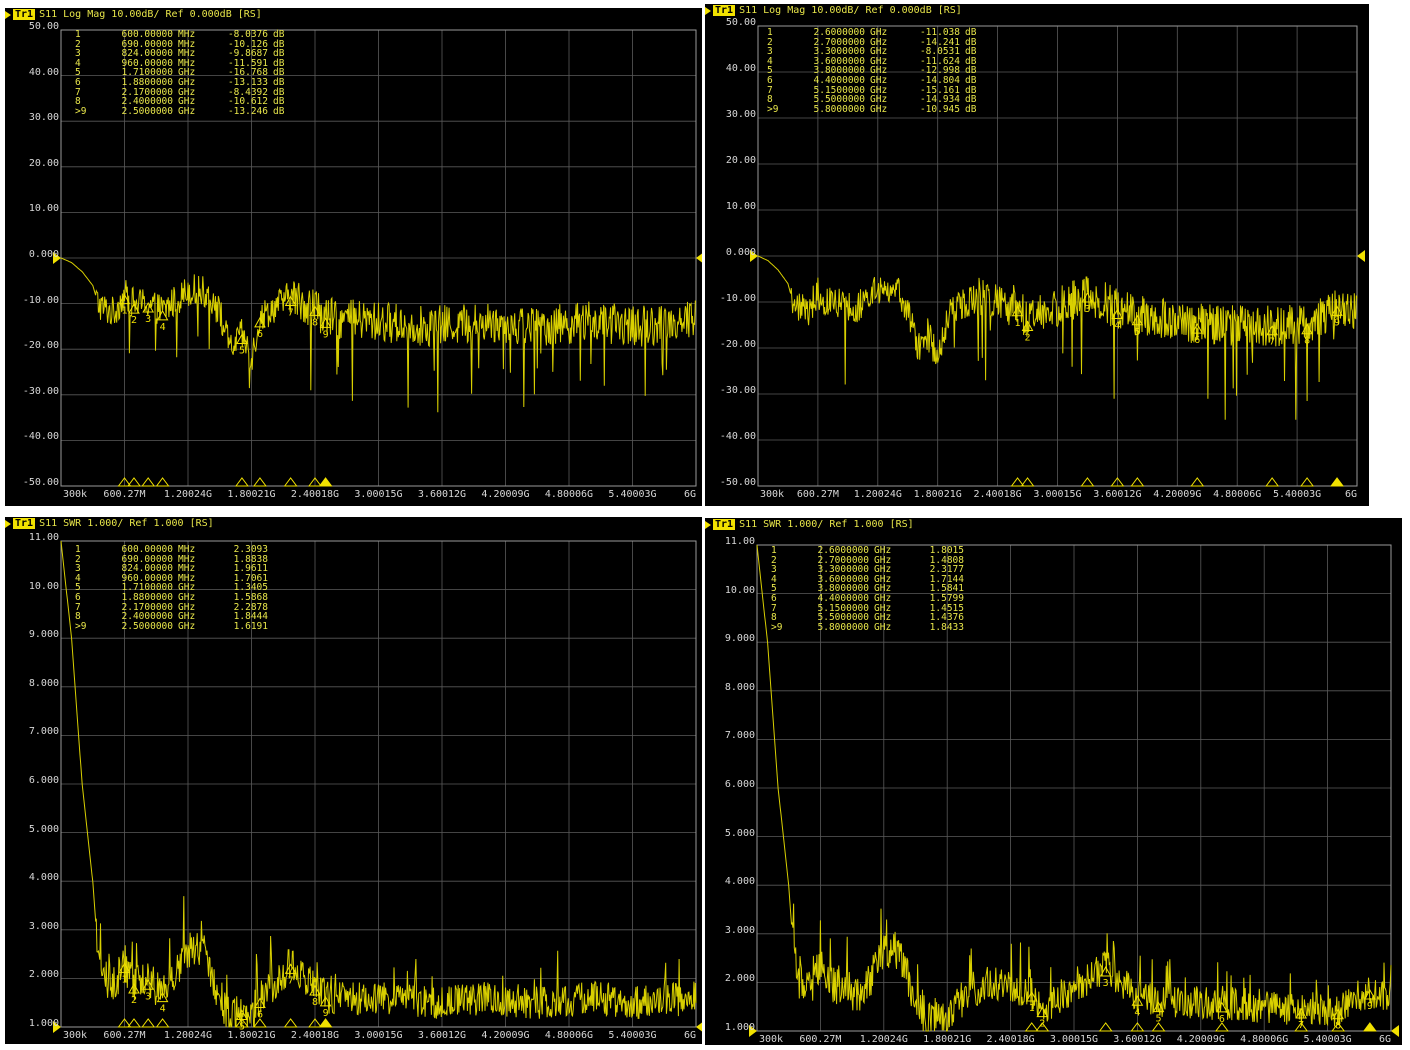 The width and height of the screenshot is (1410, 1050). What do you see at coordinates (1222, 1019) in the screenshot?
I see `marker-label: 6` at bounding box center [1222, 1019].